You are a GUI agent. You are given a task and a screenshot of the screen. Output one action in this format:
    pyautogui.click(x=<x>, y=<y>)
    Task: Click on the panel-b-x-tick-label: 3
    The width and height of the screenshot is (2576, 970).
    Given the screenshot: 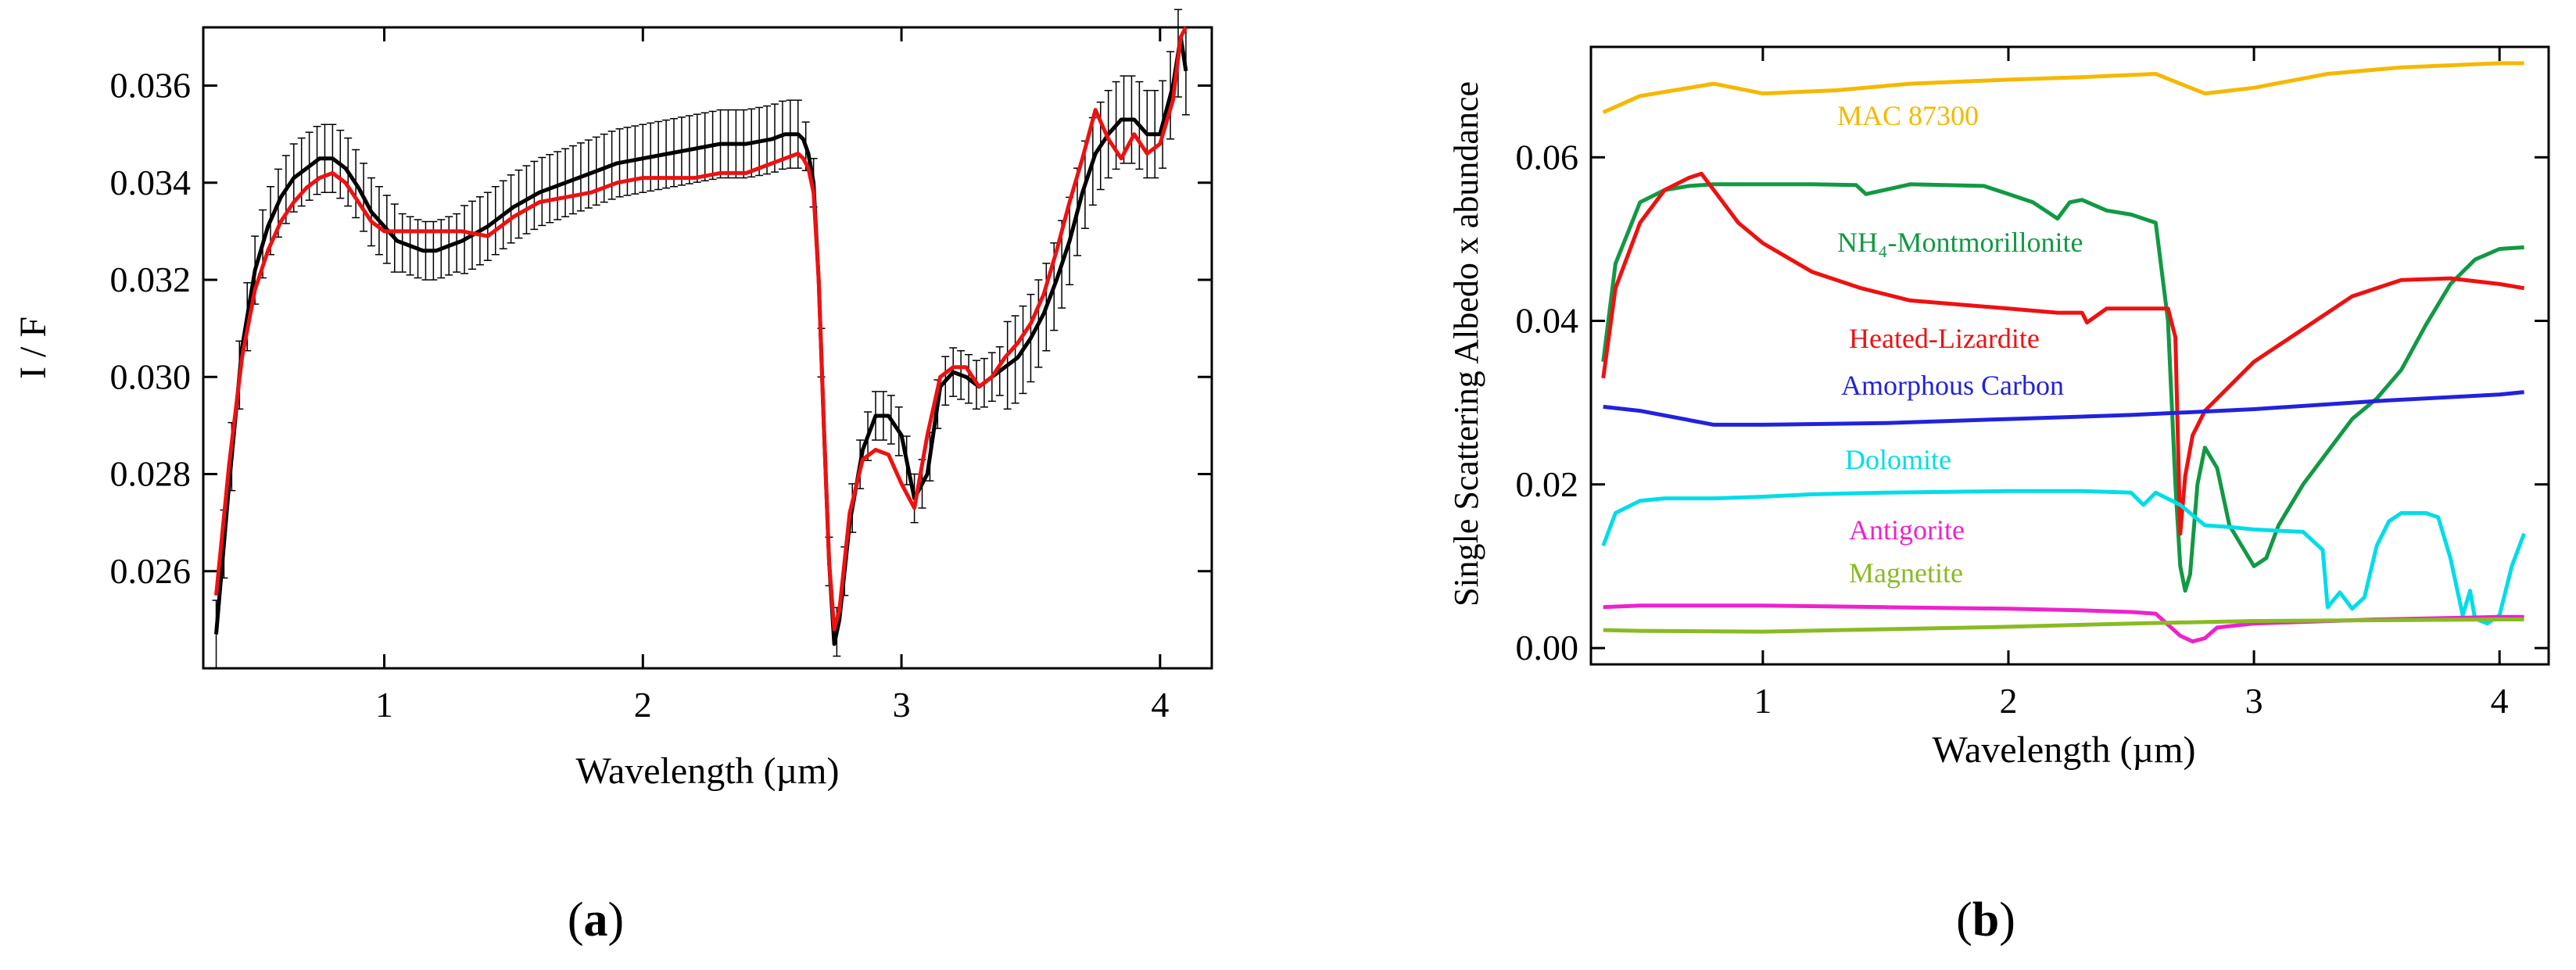 What is the action you would take?
    pyautogui.click(x=2254, y=701)
    